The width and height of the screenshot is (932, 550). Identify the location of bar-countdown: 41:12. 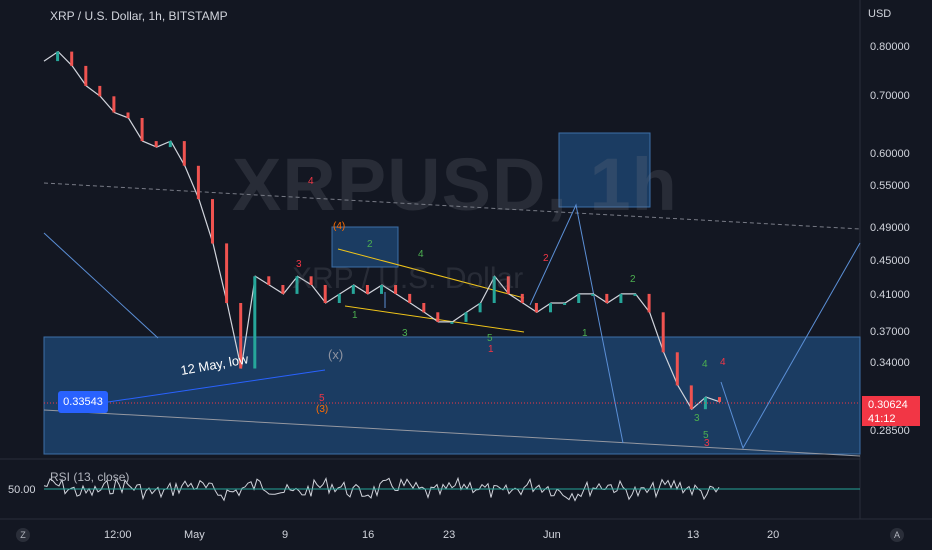
(882, 419).